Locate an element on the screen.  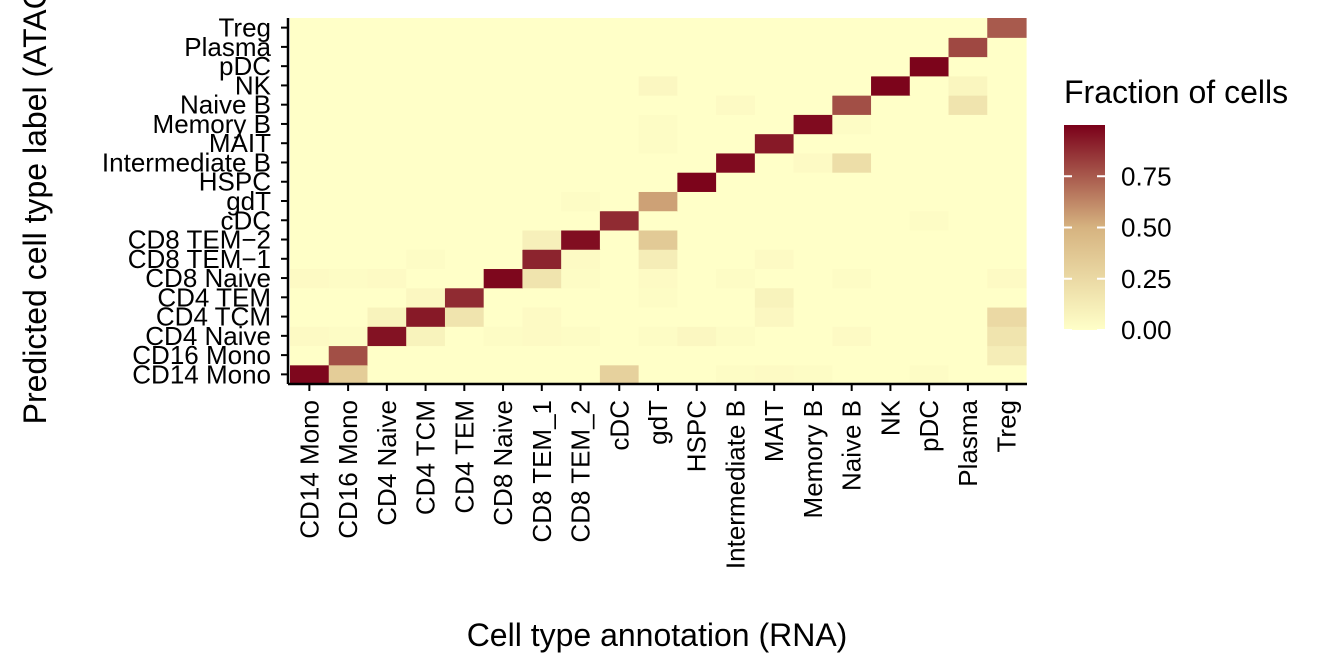
legend-title: Fraction of cells is located at coordinates (1176, 92).